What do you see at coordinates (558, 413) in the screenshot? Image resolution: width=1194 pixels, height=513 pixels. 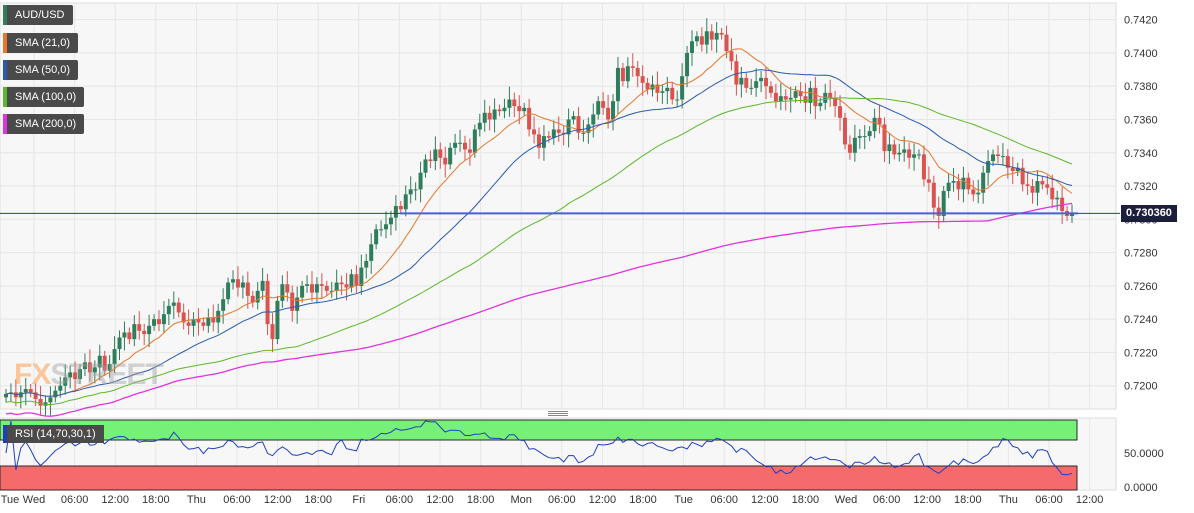 I see `panel-splitter-icon` at bounding box center [558, 413].